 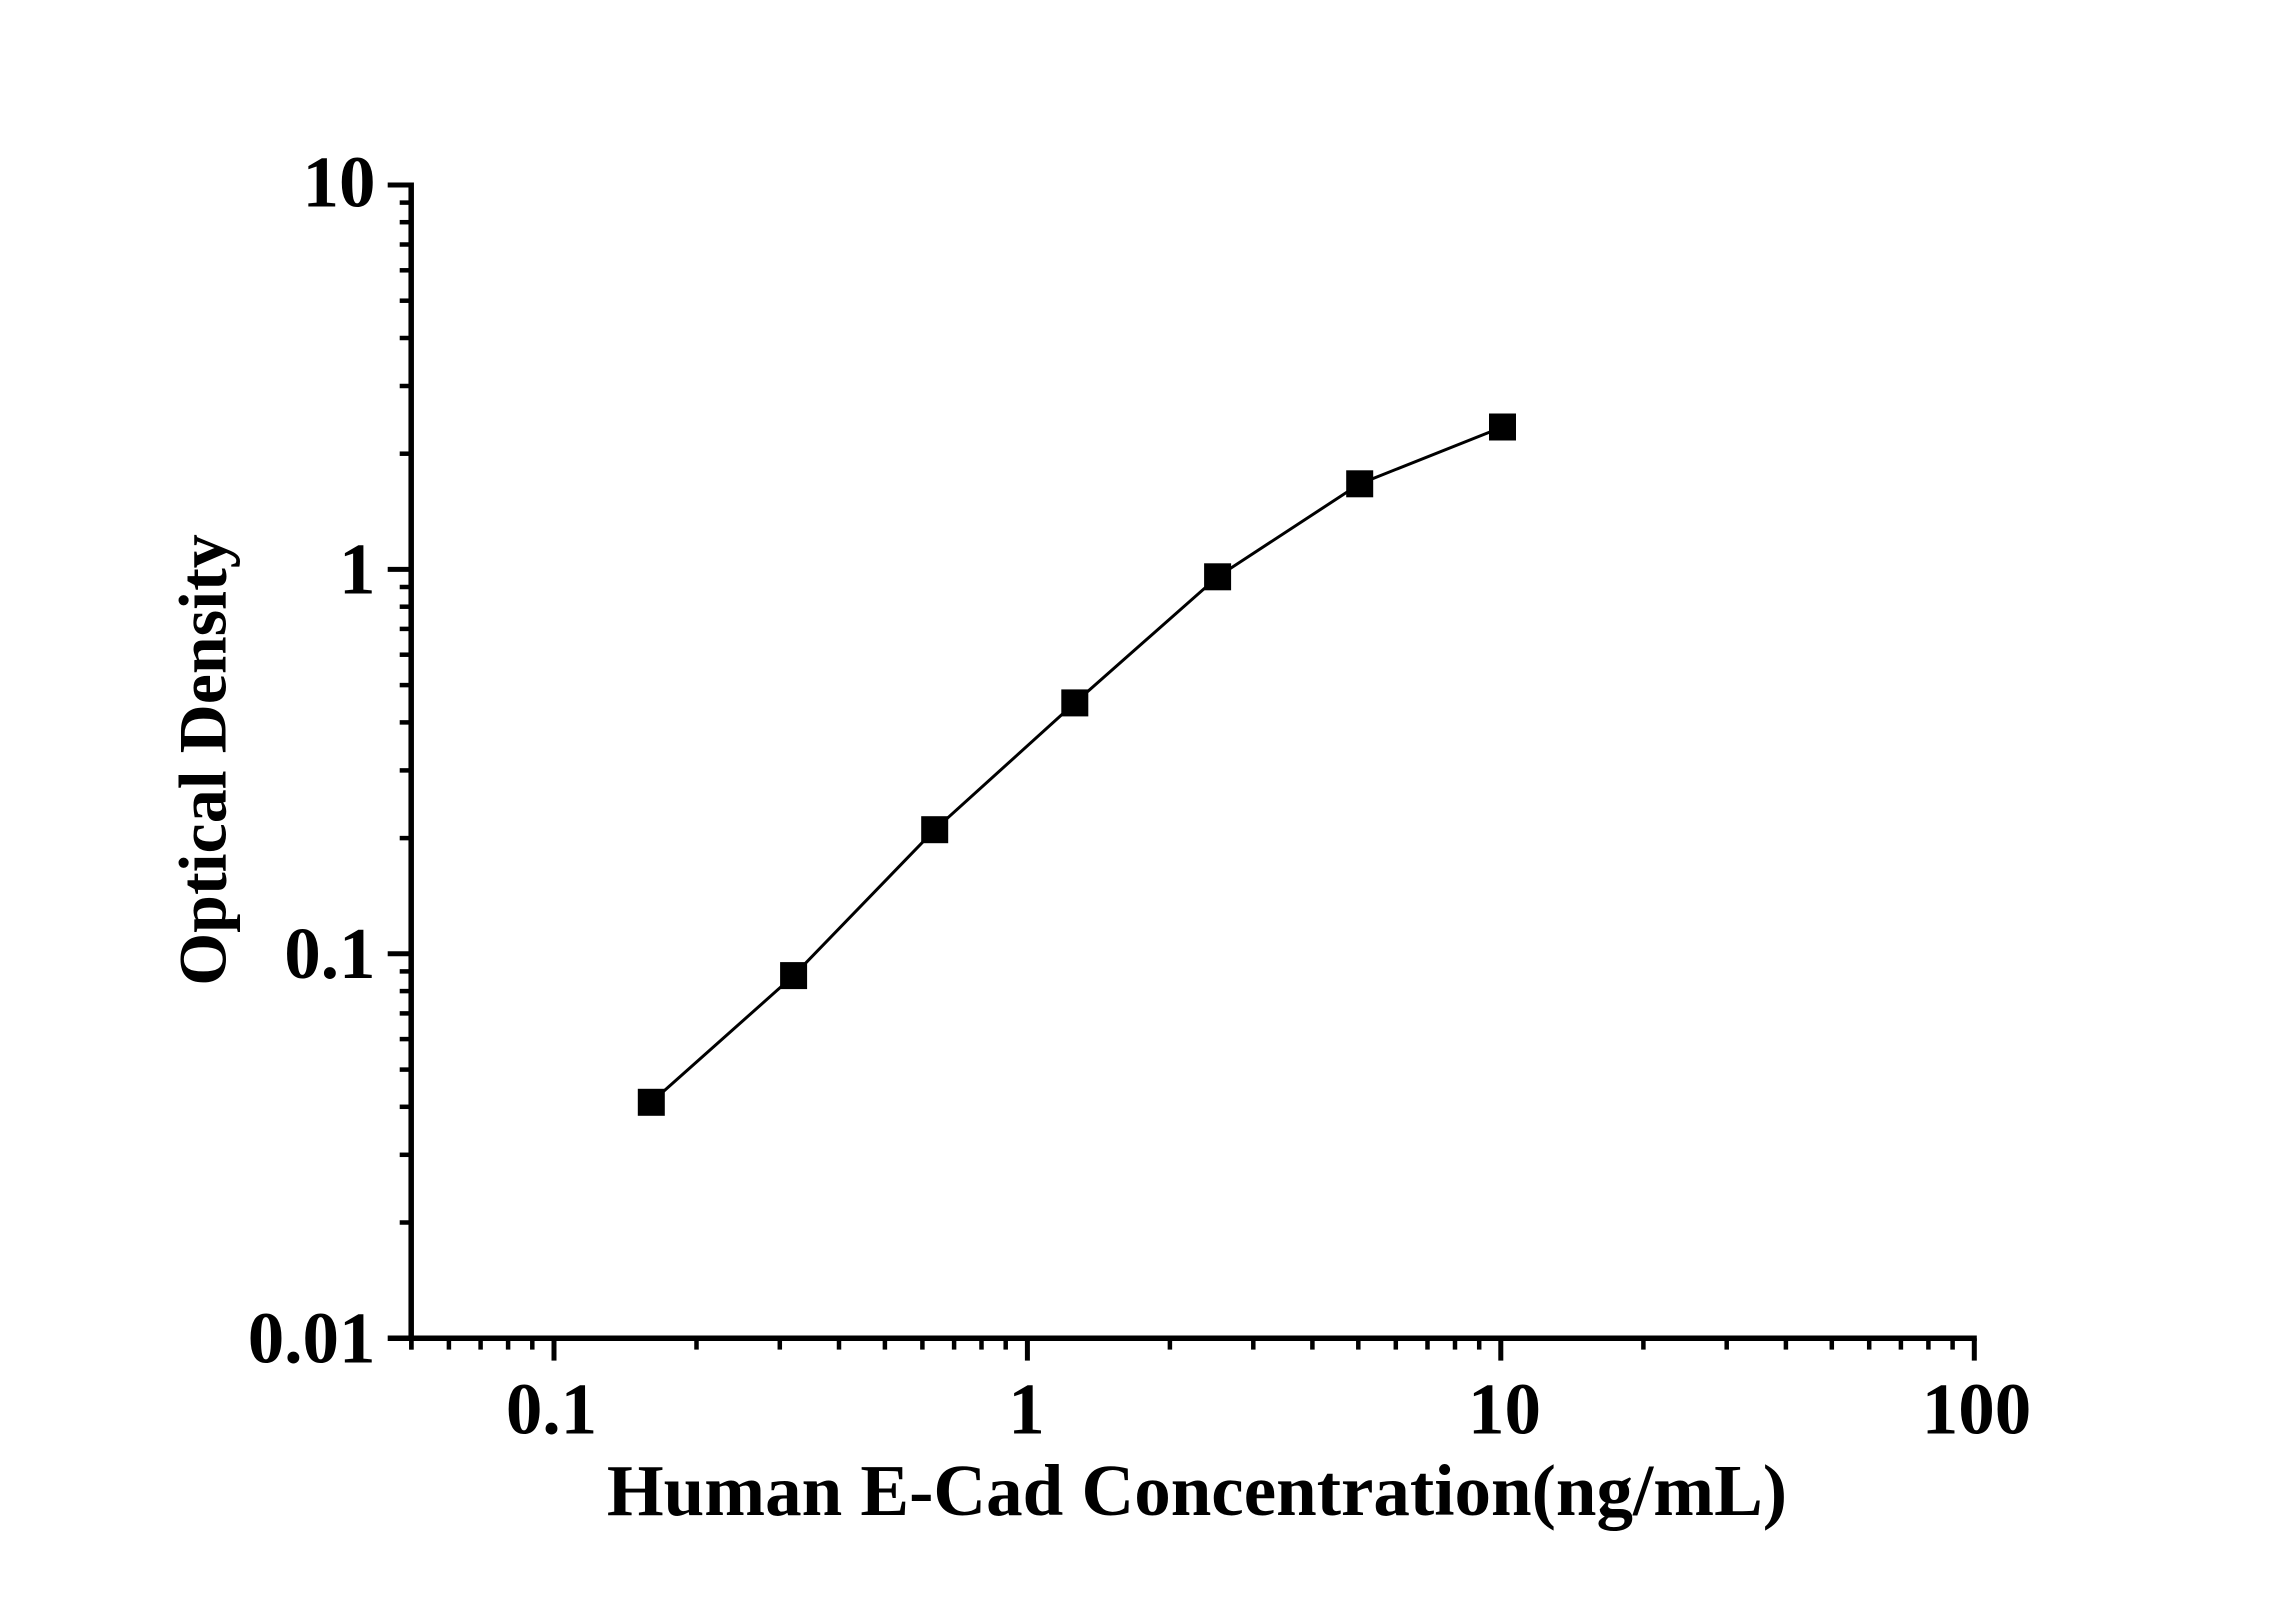 I want to click on svg-text: 100, so click(x=1977, y=1409).